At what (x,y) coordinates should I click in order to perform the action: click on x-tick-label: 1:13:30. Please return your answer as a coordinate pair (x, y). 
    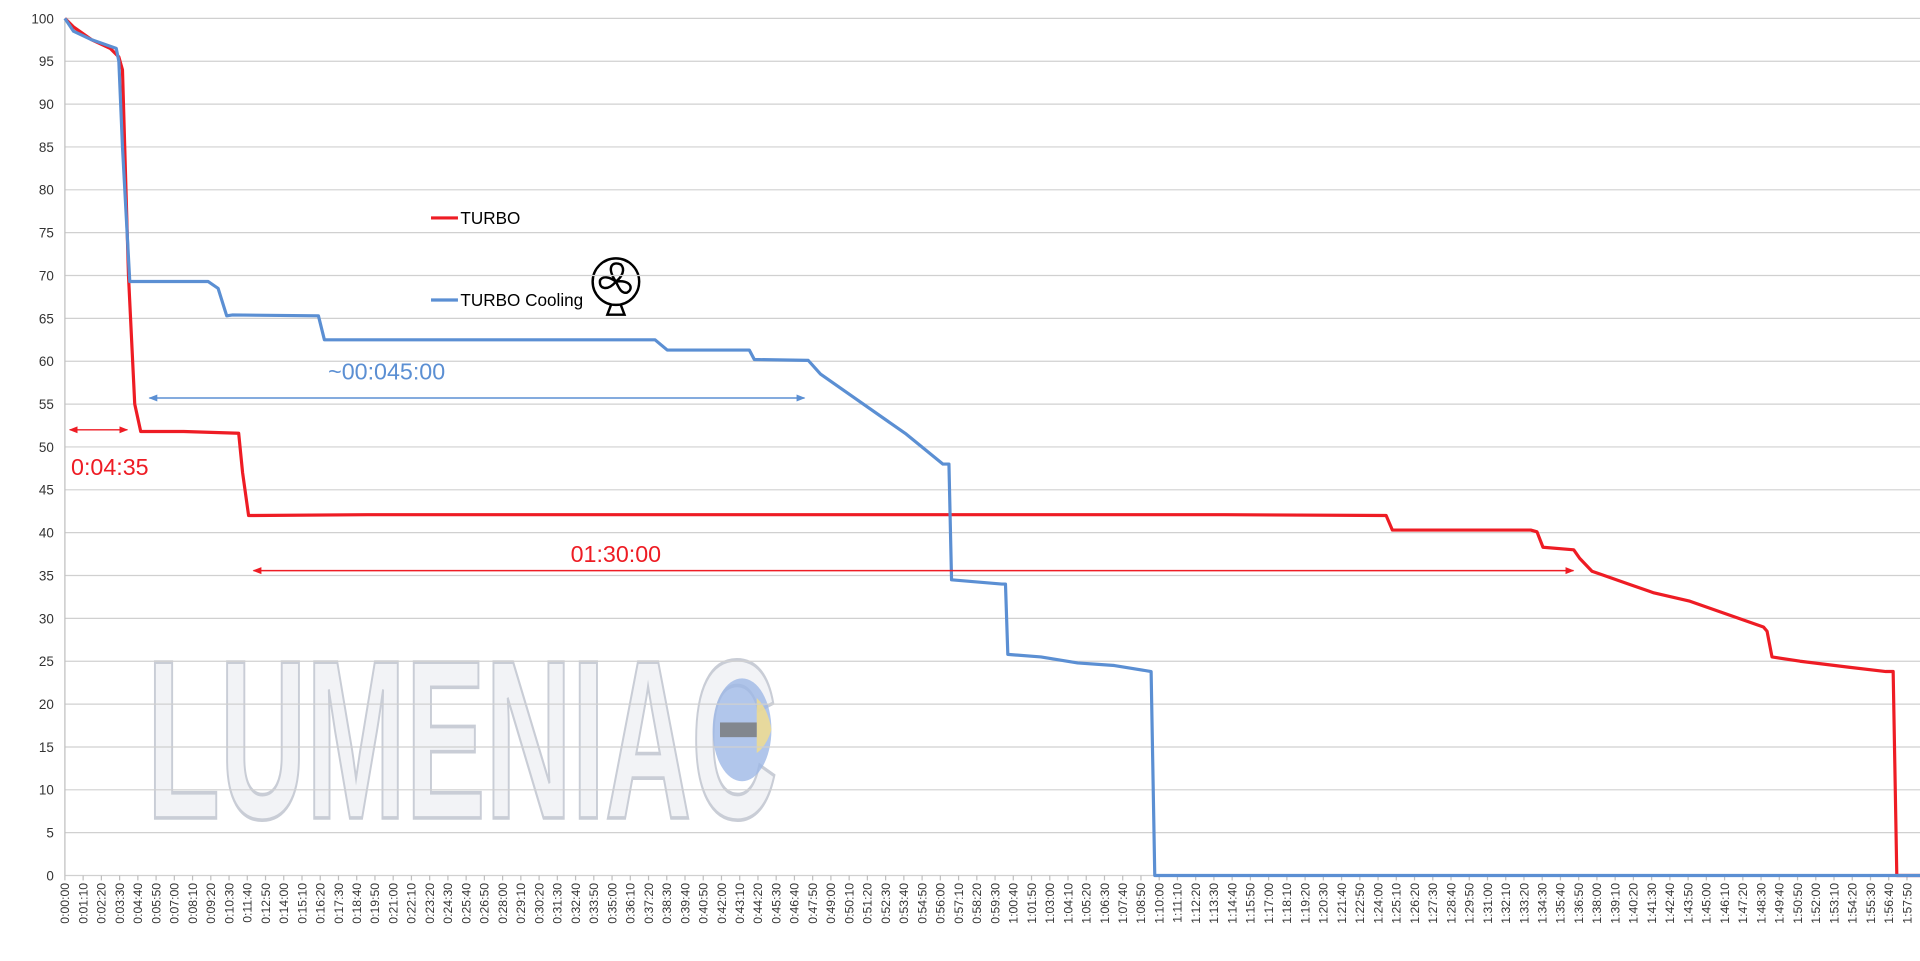
    Looking at the image, I should click on (1214, 903).